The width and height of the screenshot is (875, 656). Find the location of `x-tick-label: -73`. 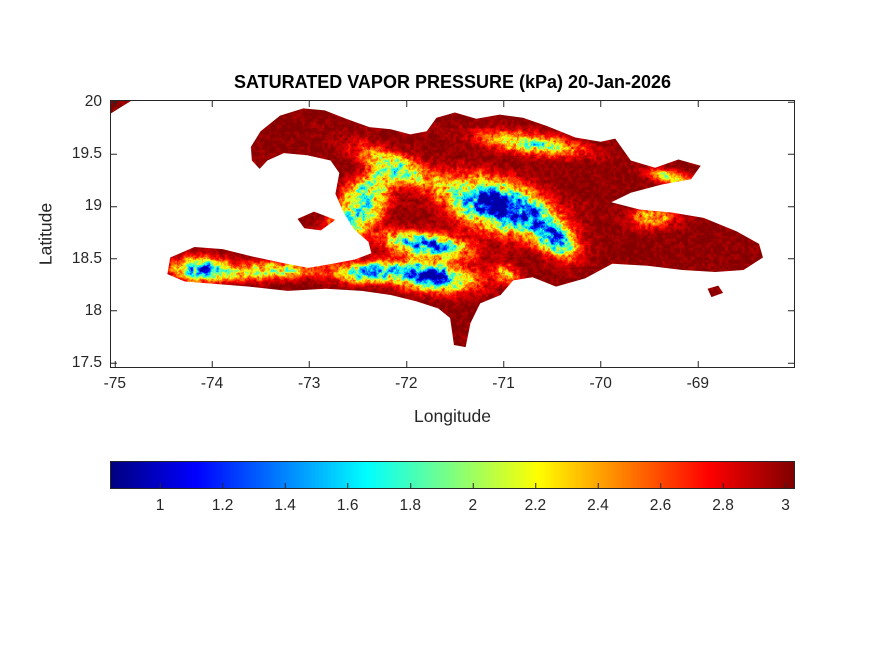

x-tick-label: -73 is located at coordinates (309, 383).